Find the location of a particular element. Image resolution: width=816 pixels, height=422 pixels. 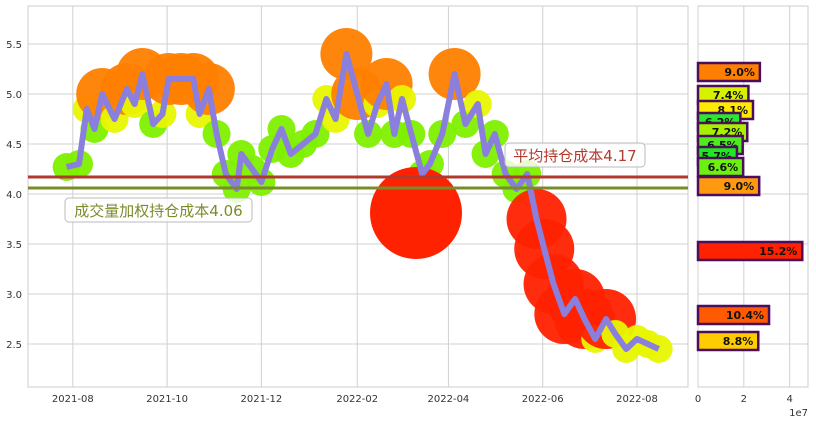

volume-bar-label: 6.6% is located at coordinates (723, 167).